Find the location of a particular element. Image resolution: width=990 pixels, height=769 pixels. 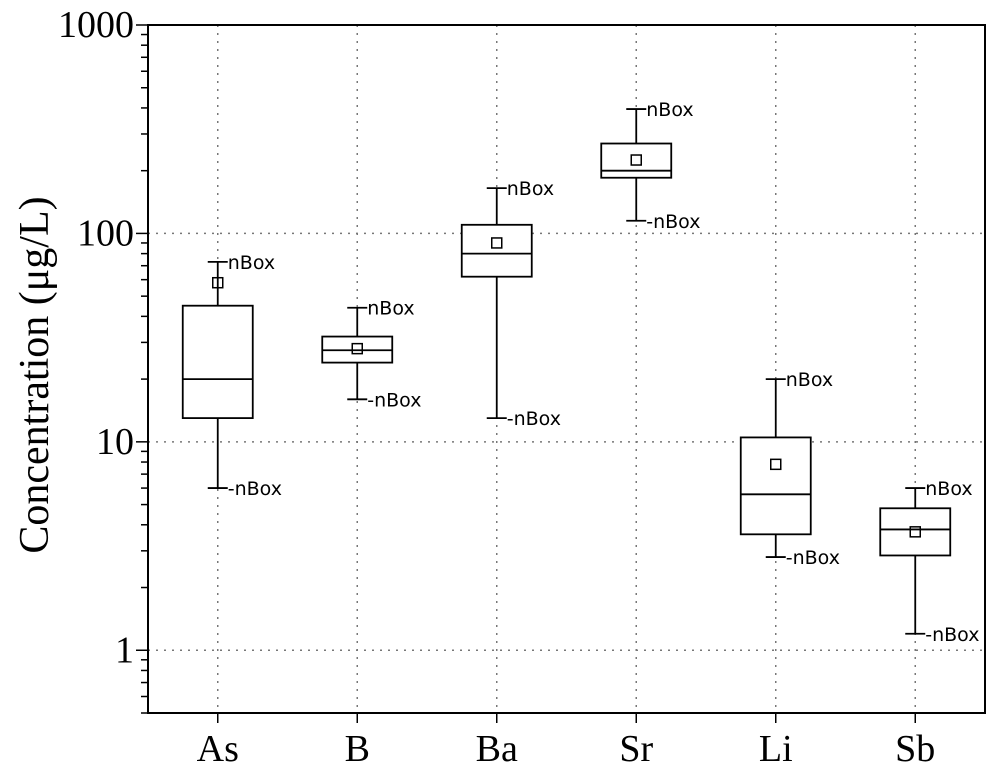

x-tick-label-as: As is located at coordinates (218, 748).